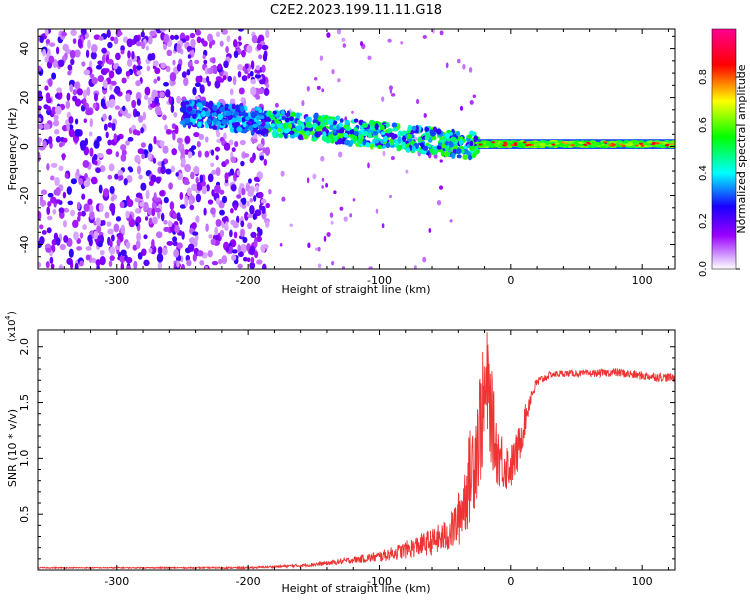 Image resolution: width=750 pixels, height=600 pixels. I want to click on colorbar-tick-label: 0.4, so click(703, 173).